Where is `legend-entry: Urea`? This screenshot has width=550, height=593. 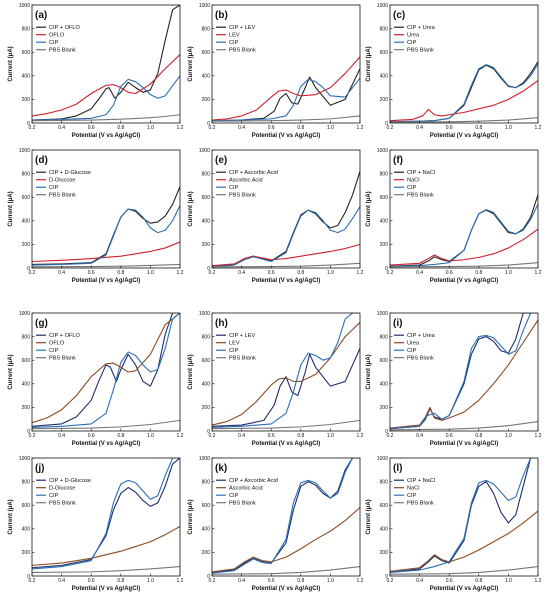 legend-entry: Urea is located at coordinates (413, 36).